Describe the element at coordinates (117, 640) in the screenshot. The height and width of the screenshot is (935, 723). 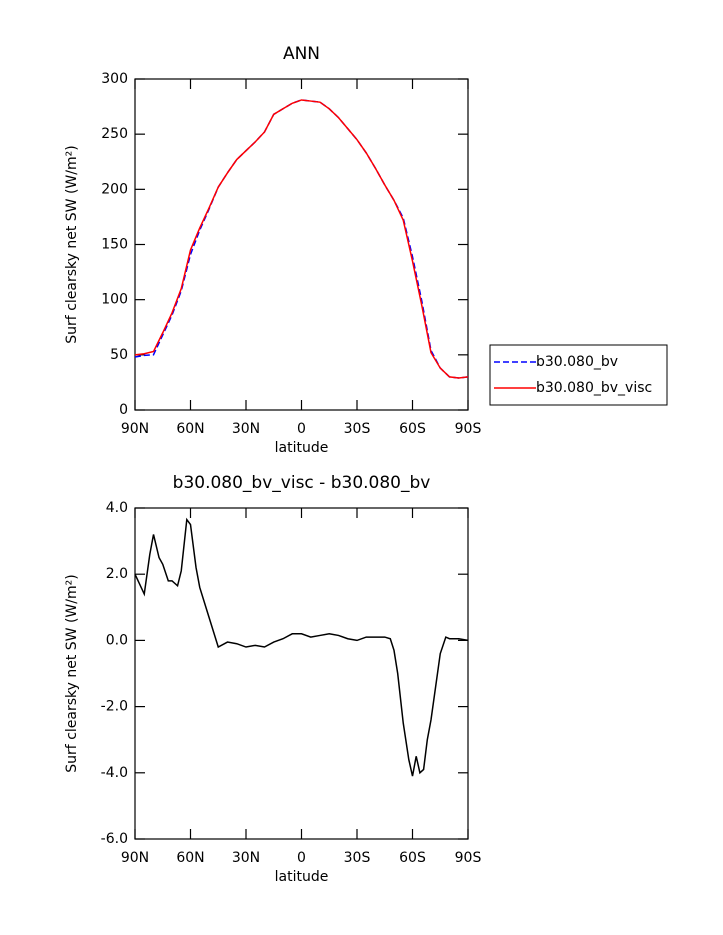
I see `y-tick-label: 0.0` at that location.